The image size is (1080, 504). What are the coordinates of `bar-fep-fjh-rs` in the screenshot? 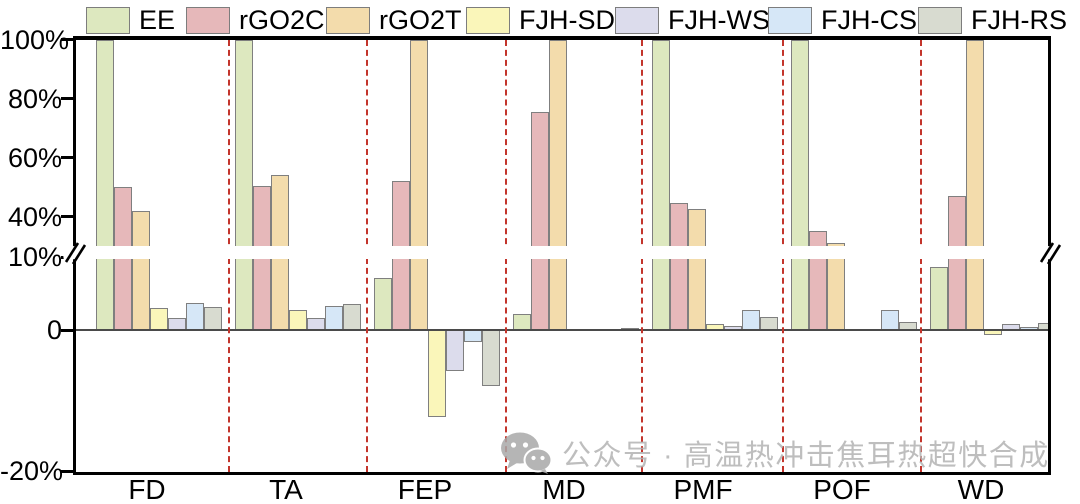 It's located at (491, 358).